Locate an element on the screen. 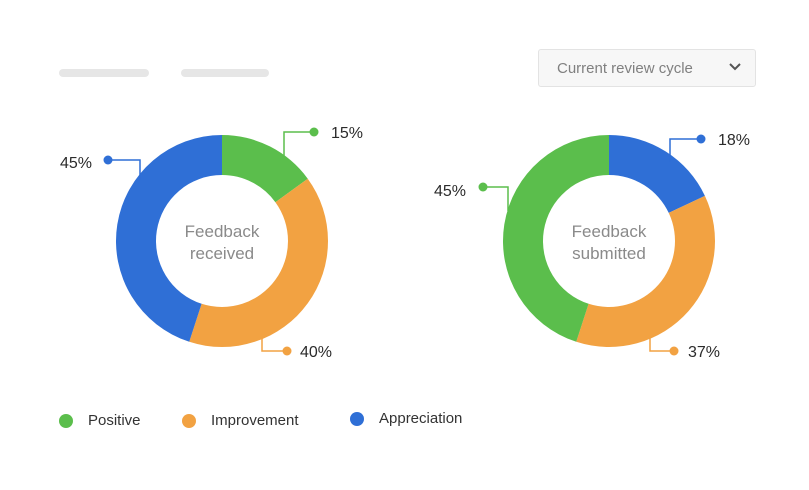 The width and height of the screenshot is (809, 490). data-label: 40% is located at coordinates (316, 352).